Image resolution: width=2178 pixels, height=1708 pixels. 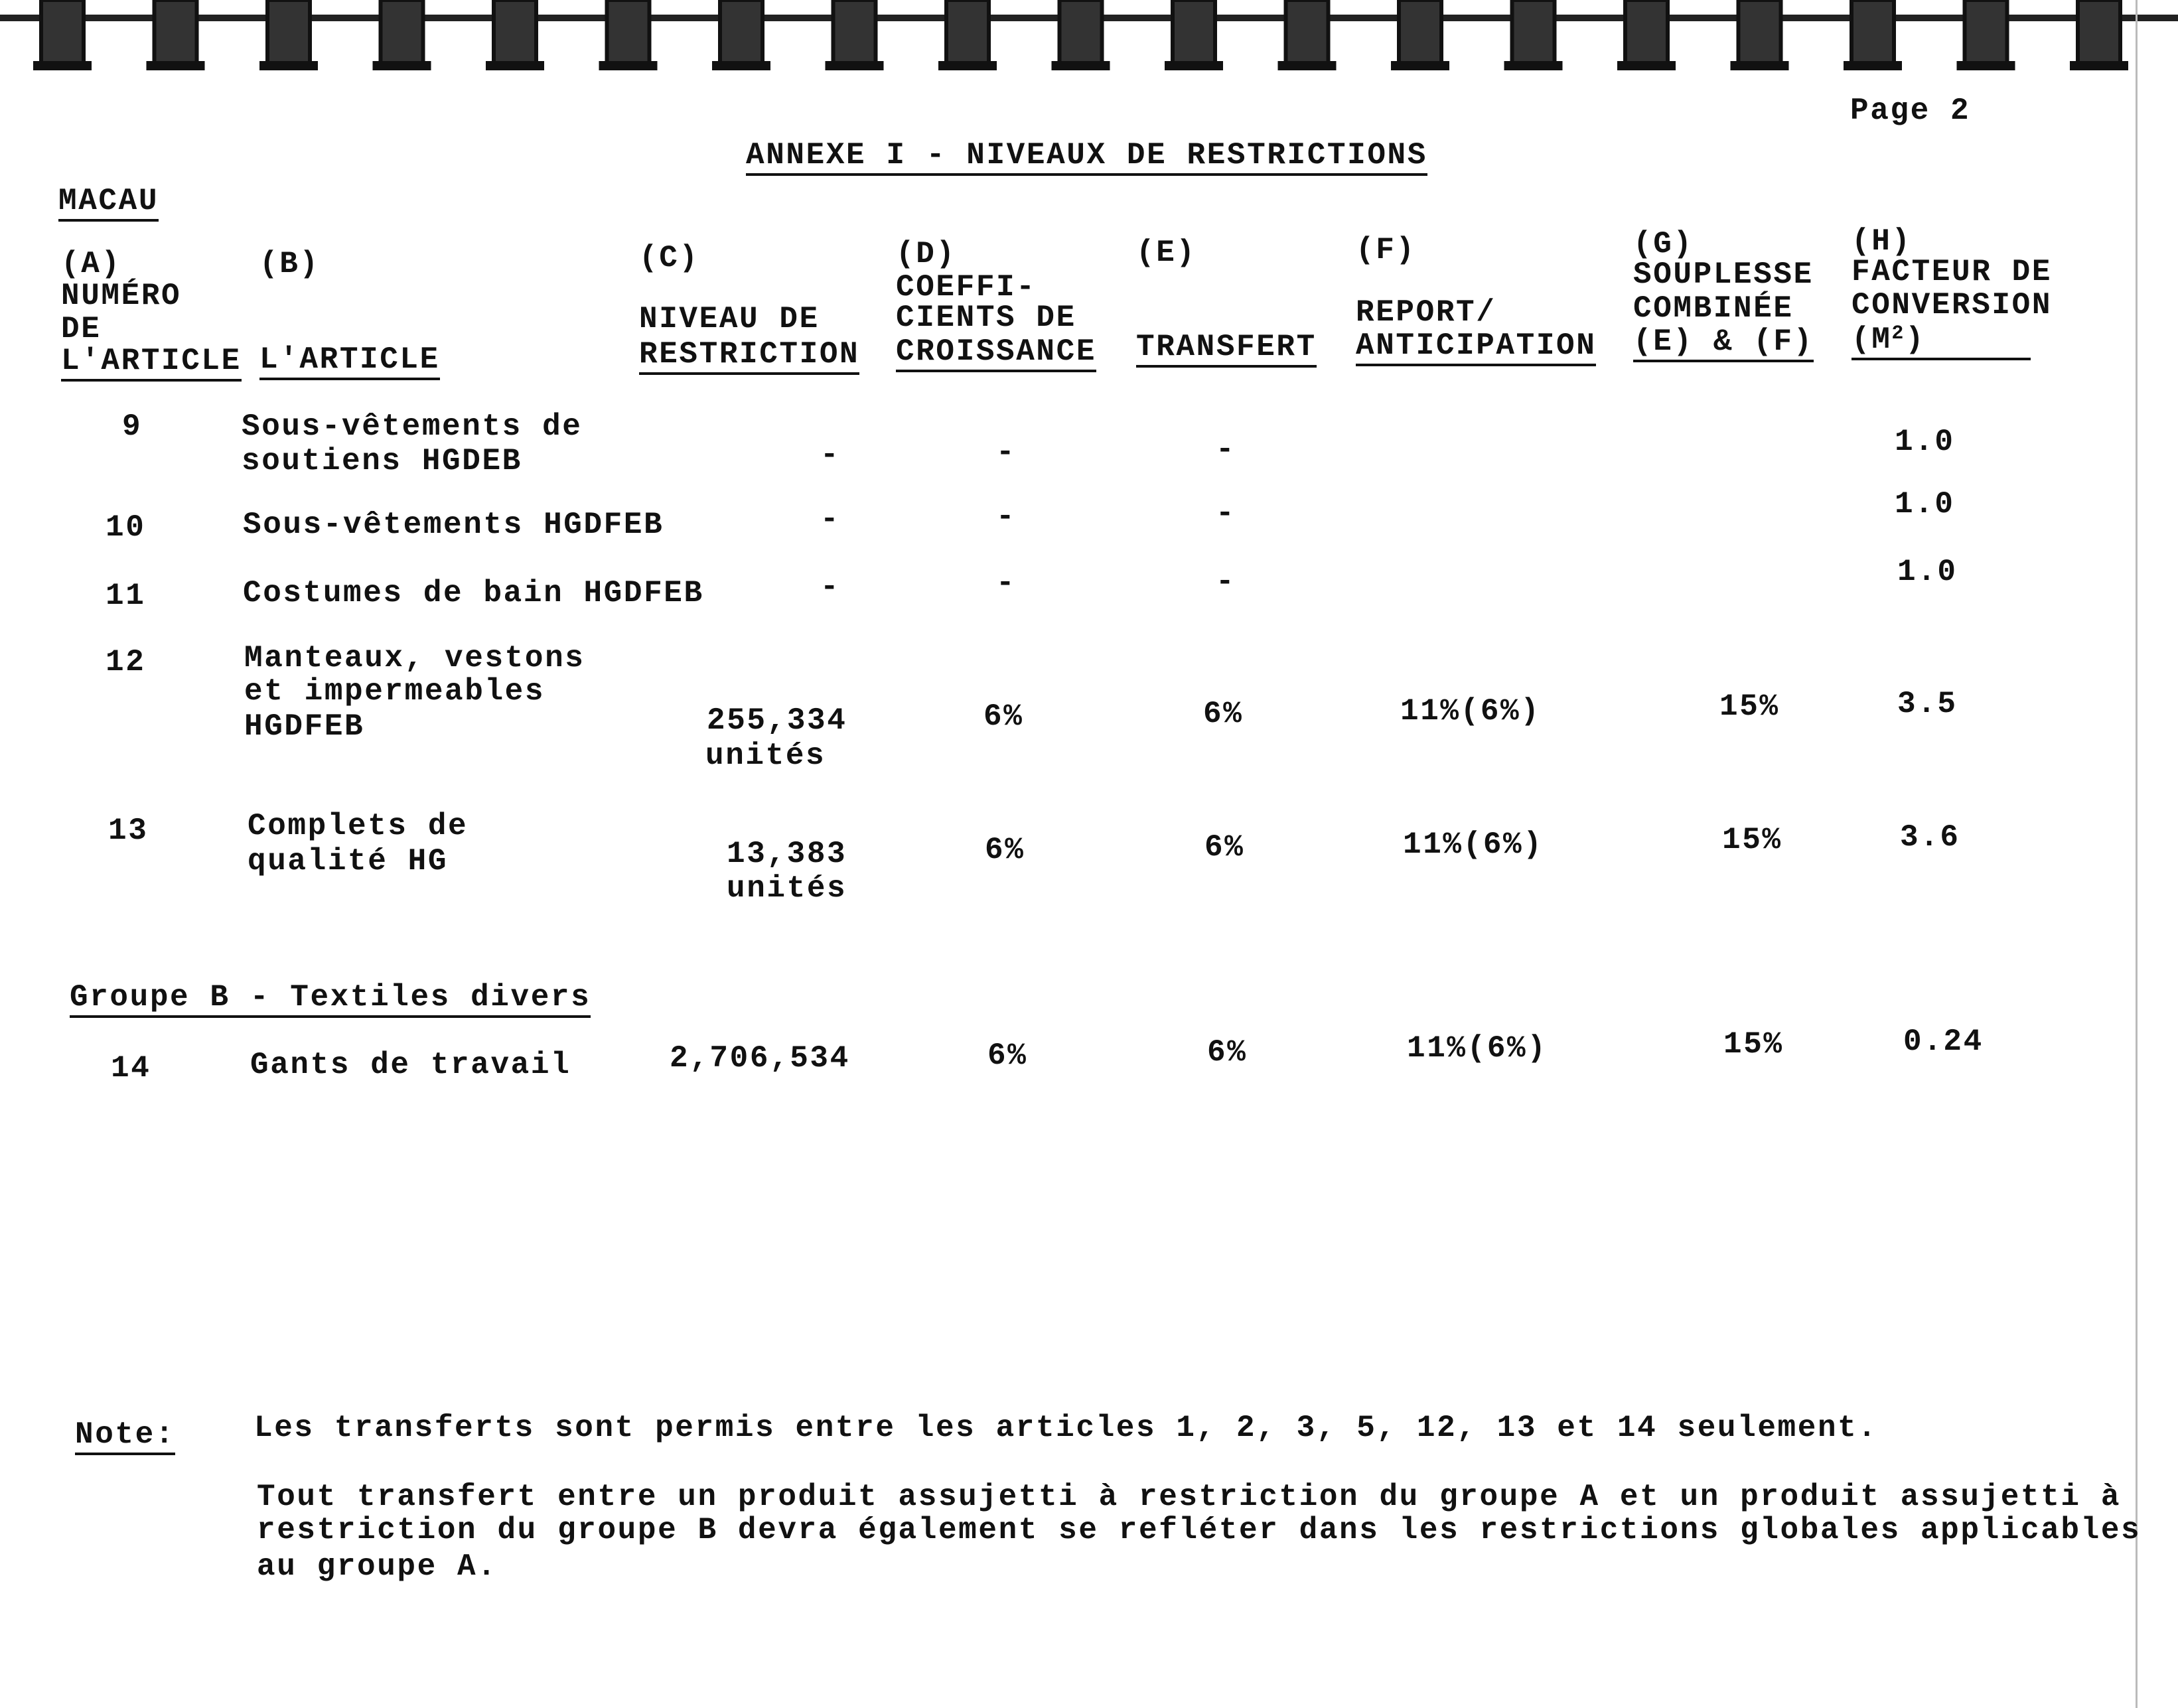 What do you see at coordinates (777, 721) in the screenshot?
I see `restriction-level: 255,334` at bounding box center [777, 721].